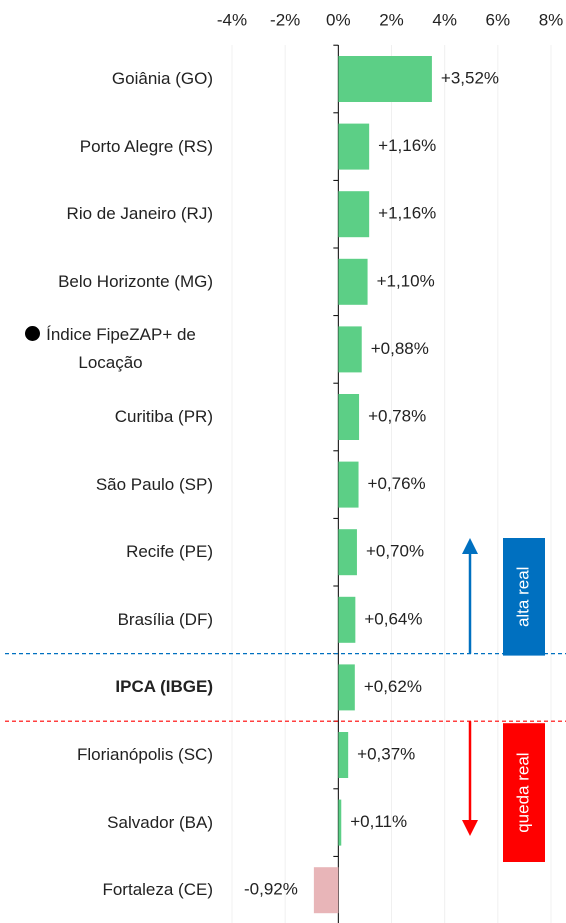  I want to click on annotation: queda real, so click(522, 792).